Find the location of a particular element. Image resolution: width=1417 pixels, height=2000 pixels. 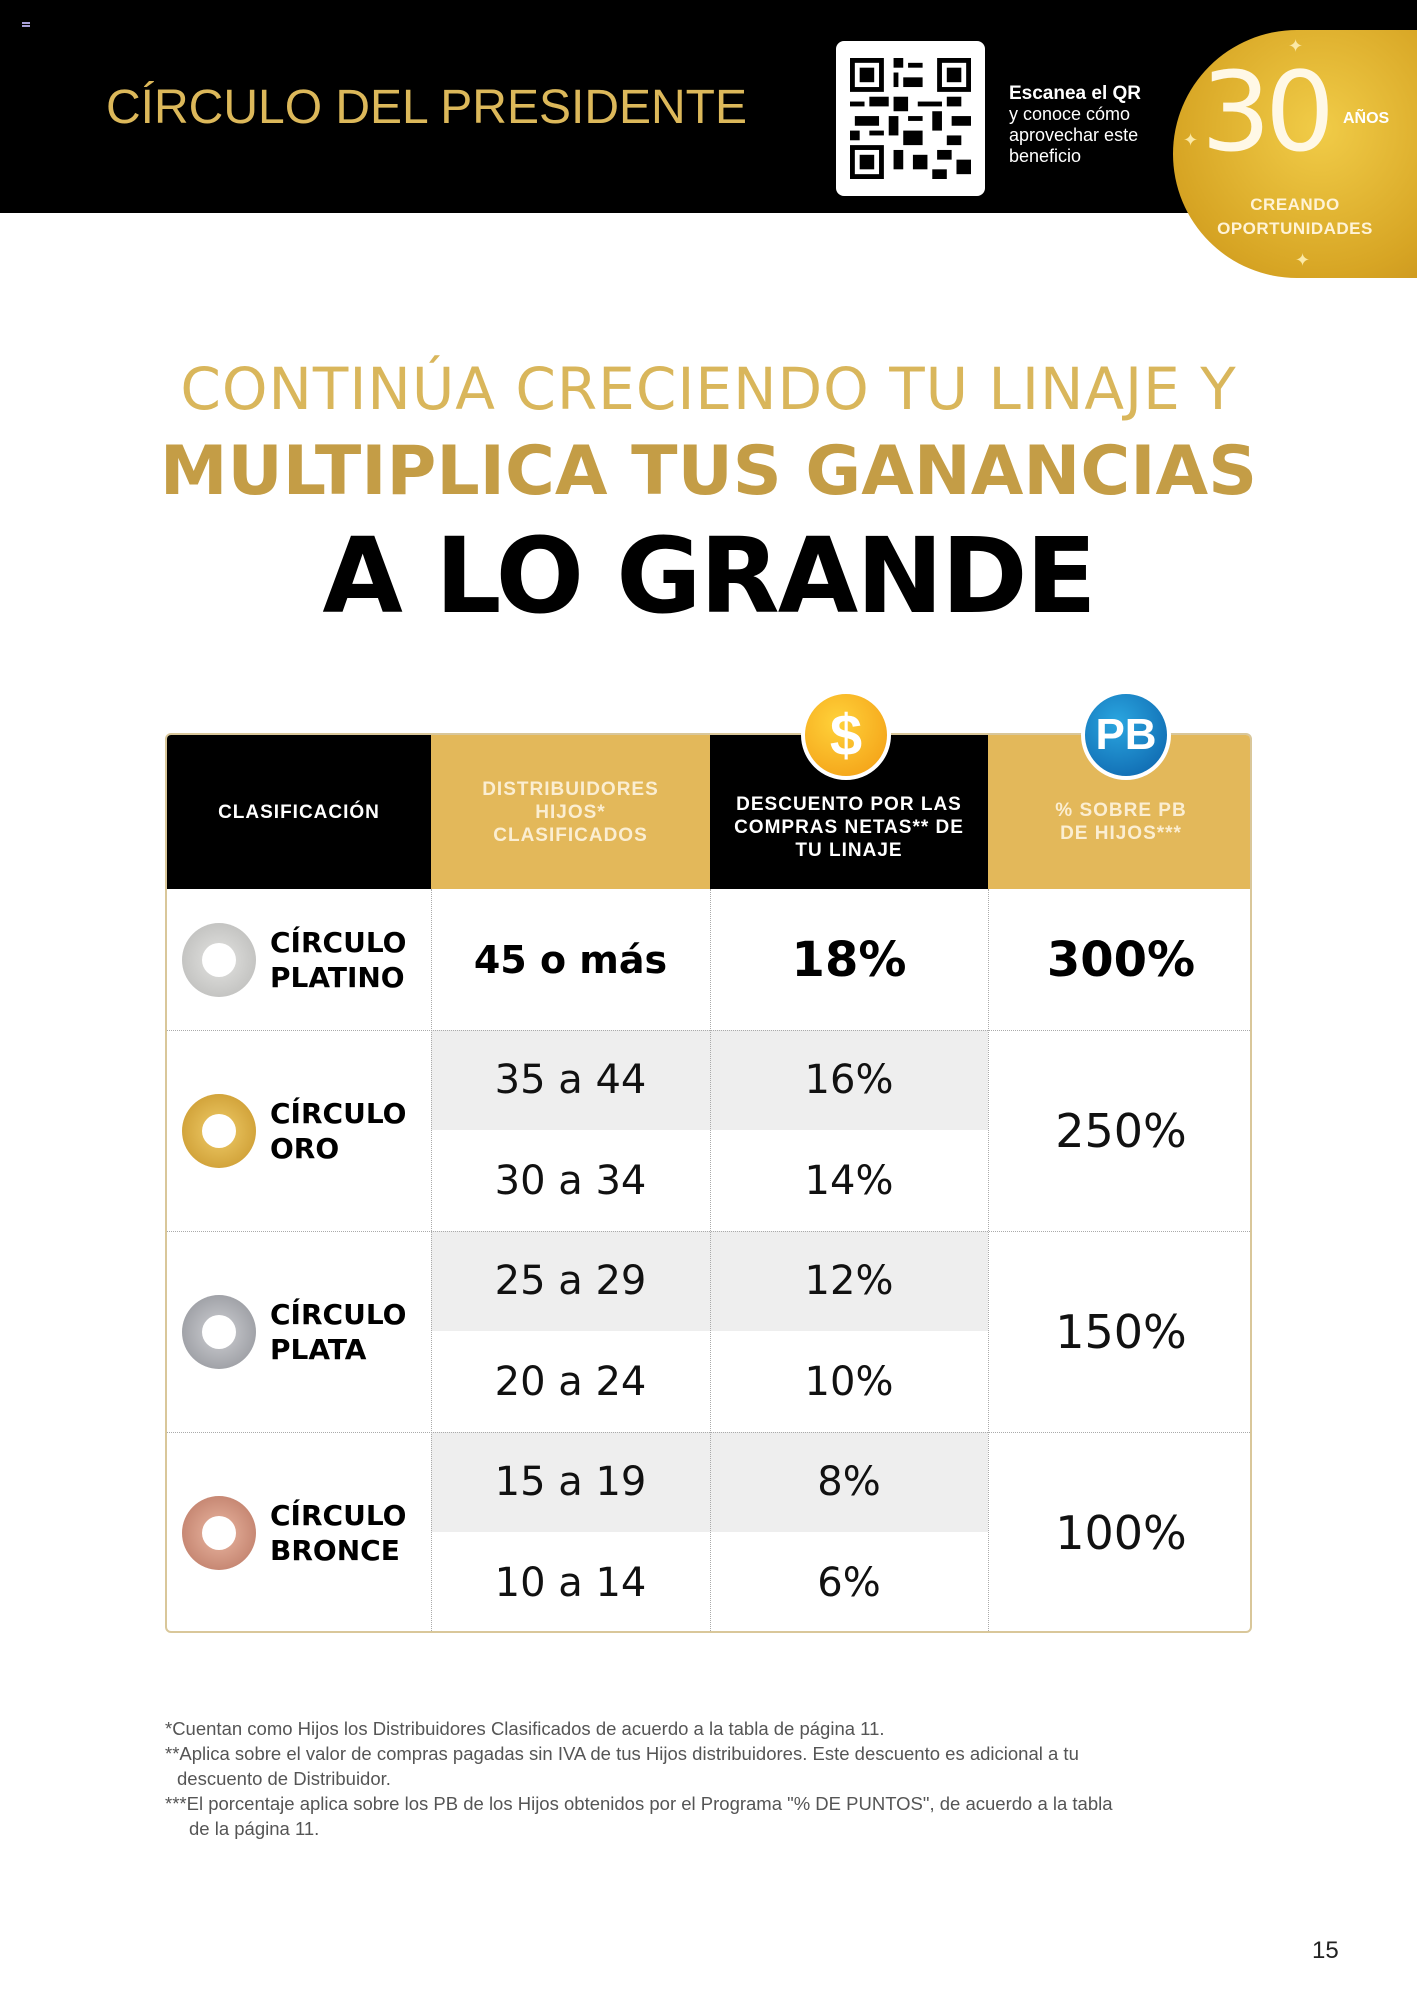

oro-descuento-2: 14% is located at coordinates (849, 1180).